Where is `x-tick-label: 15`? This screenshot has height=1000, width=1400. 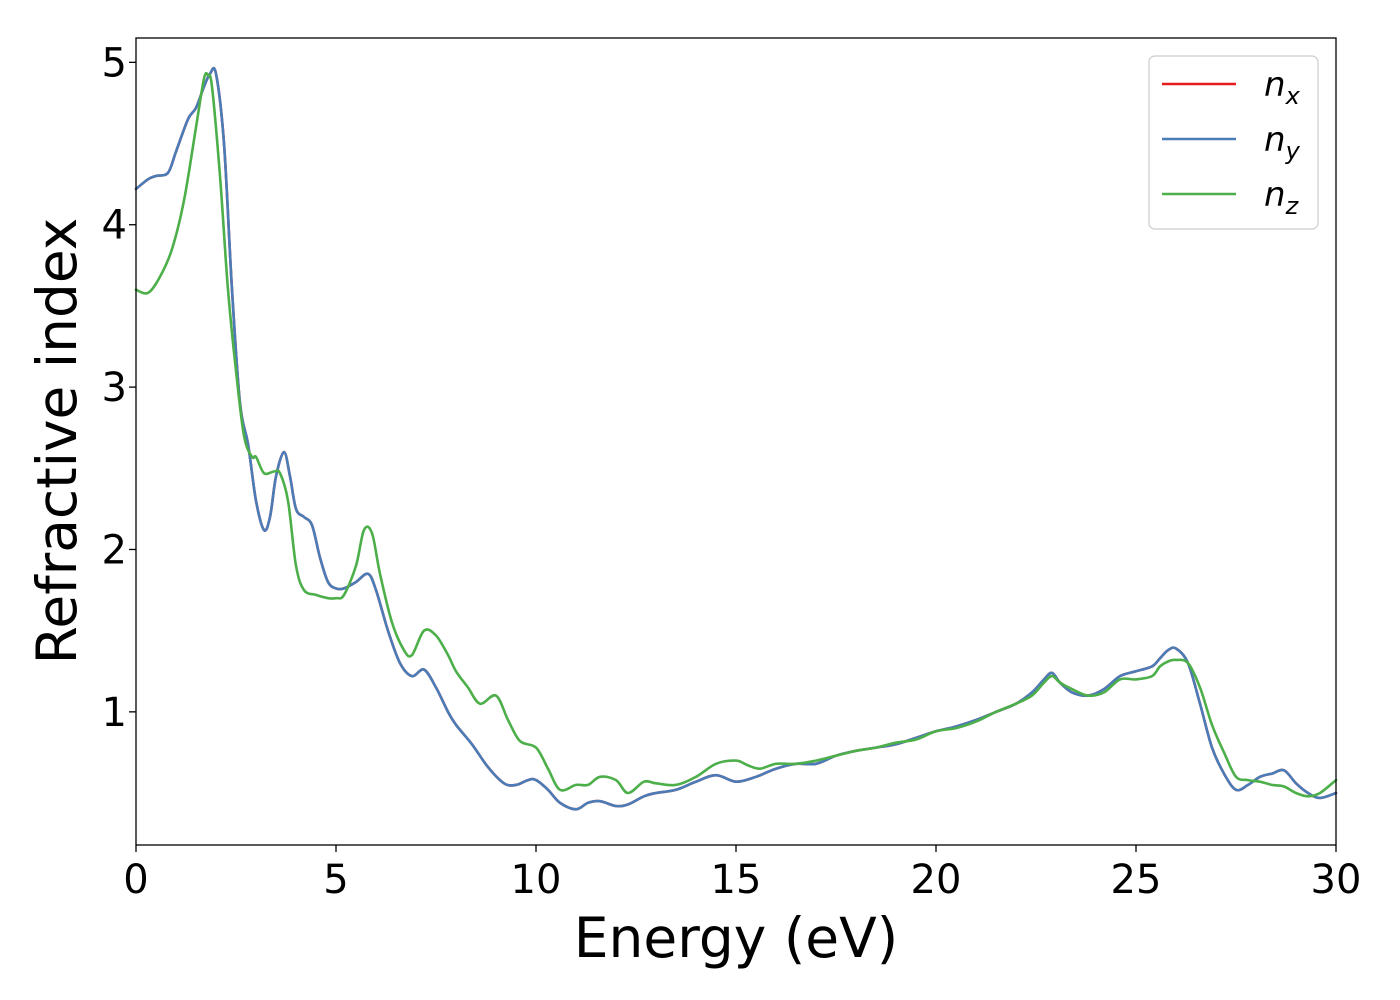
x-tick-label: 15 is located at coordinates (736, 880).